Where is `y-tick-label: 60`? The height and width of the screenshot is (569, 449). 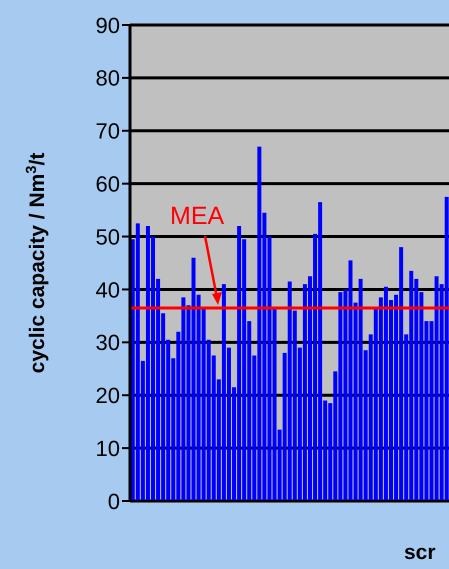
y-tick-label: 60 is located at coordinates (108, 183).